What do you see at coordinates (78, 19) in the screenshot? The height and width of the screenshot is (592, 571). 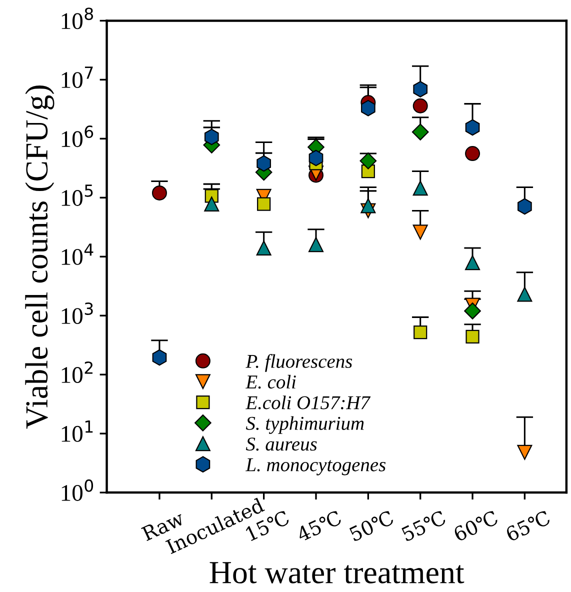 I see `y-tick-label: 10$^{8}$` at bounding box center [78, 19].